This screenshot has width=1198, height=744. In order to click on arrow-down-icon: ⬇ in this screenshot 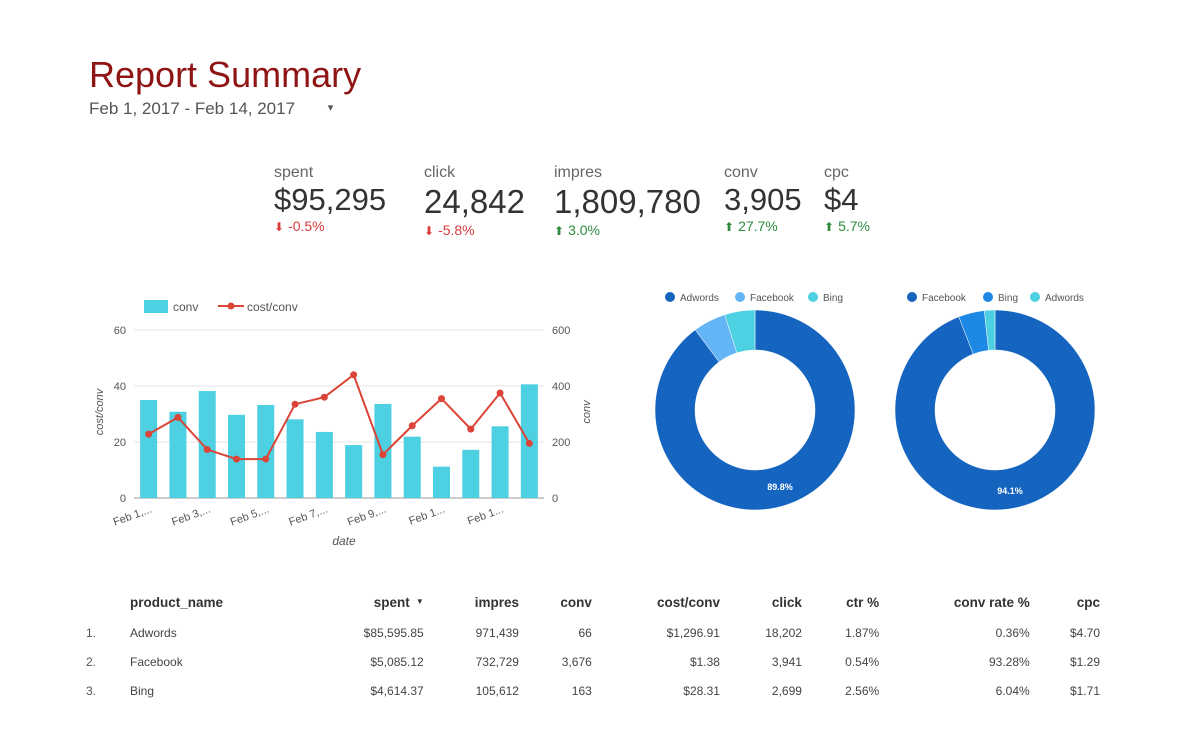, I will do `click(279, 227)`.